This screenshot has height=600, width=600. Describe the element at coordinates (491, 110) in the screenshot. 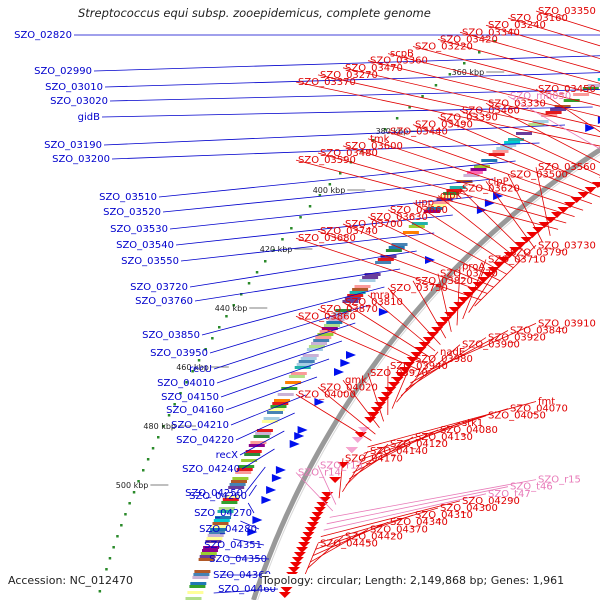

I see `gene-label-right: SZO_03460` at that location.